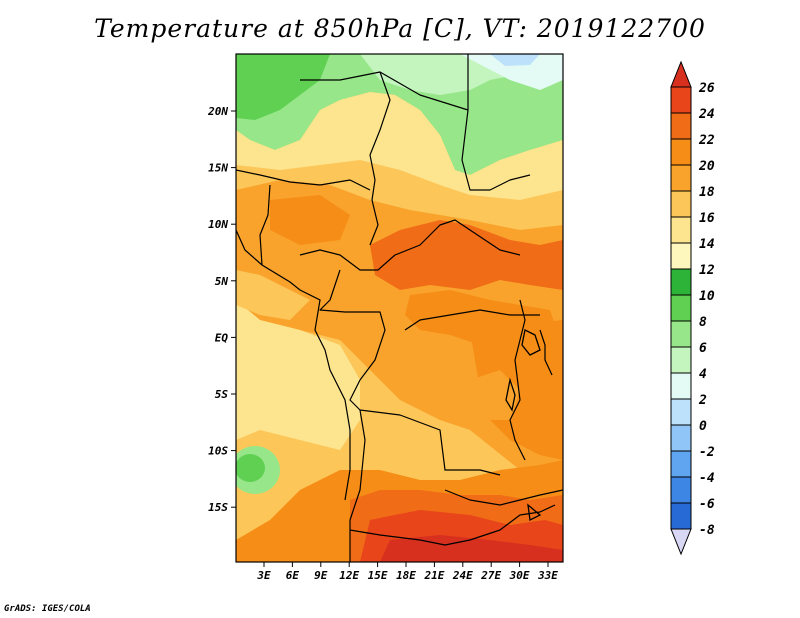  What do you see at coordinates (707, 192) in the screenshot?
I see `colorbar-label: 18` at bounding box center [707, 192].